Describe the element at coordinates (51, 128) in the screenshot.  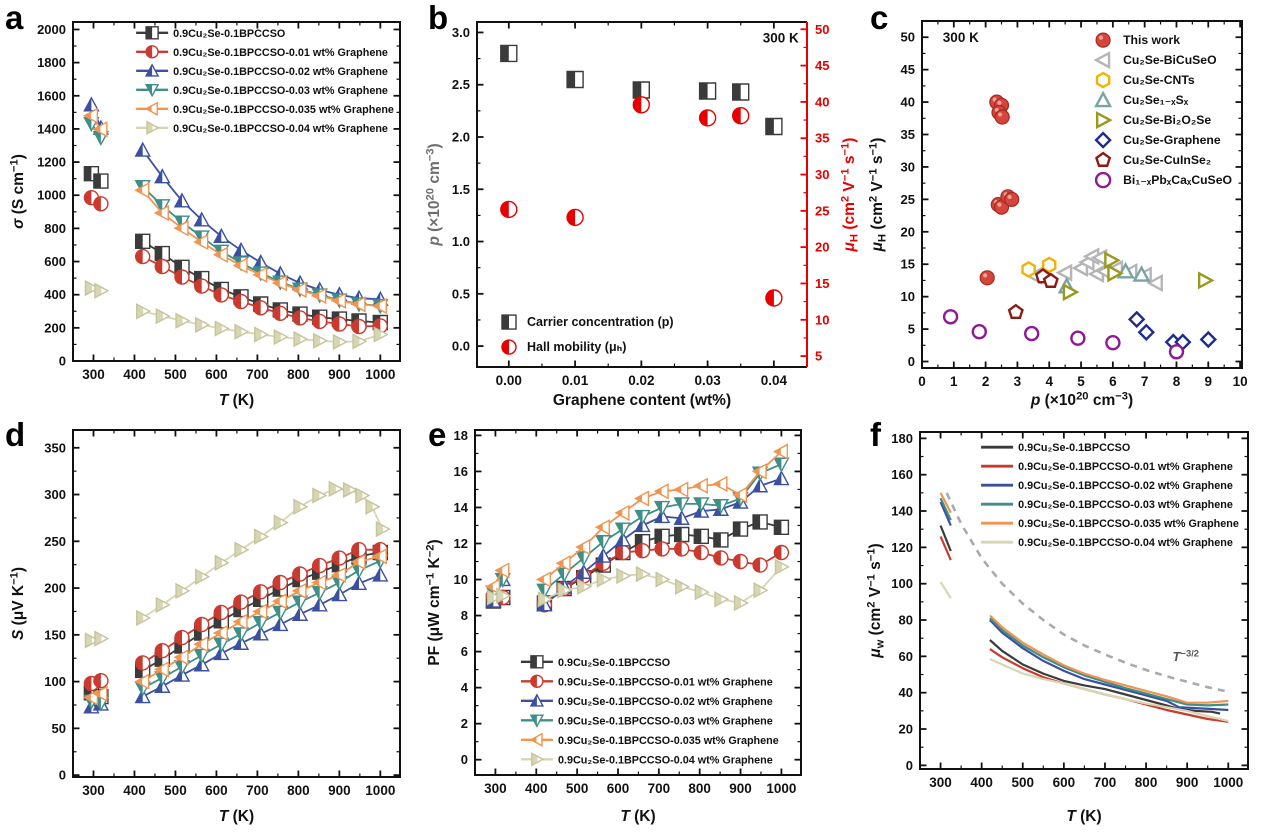
I see `svg-text: 1400` at that location.